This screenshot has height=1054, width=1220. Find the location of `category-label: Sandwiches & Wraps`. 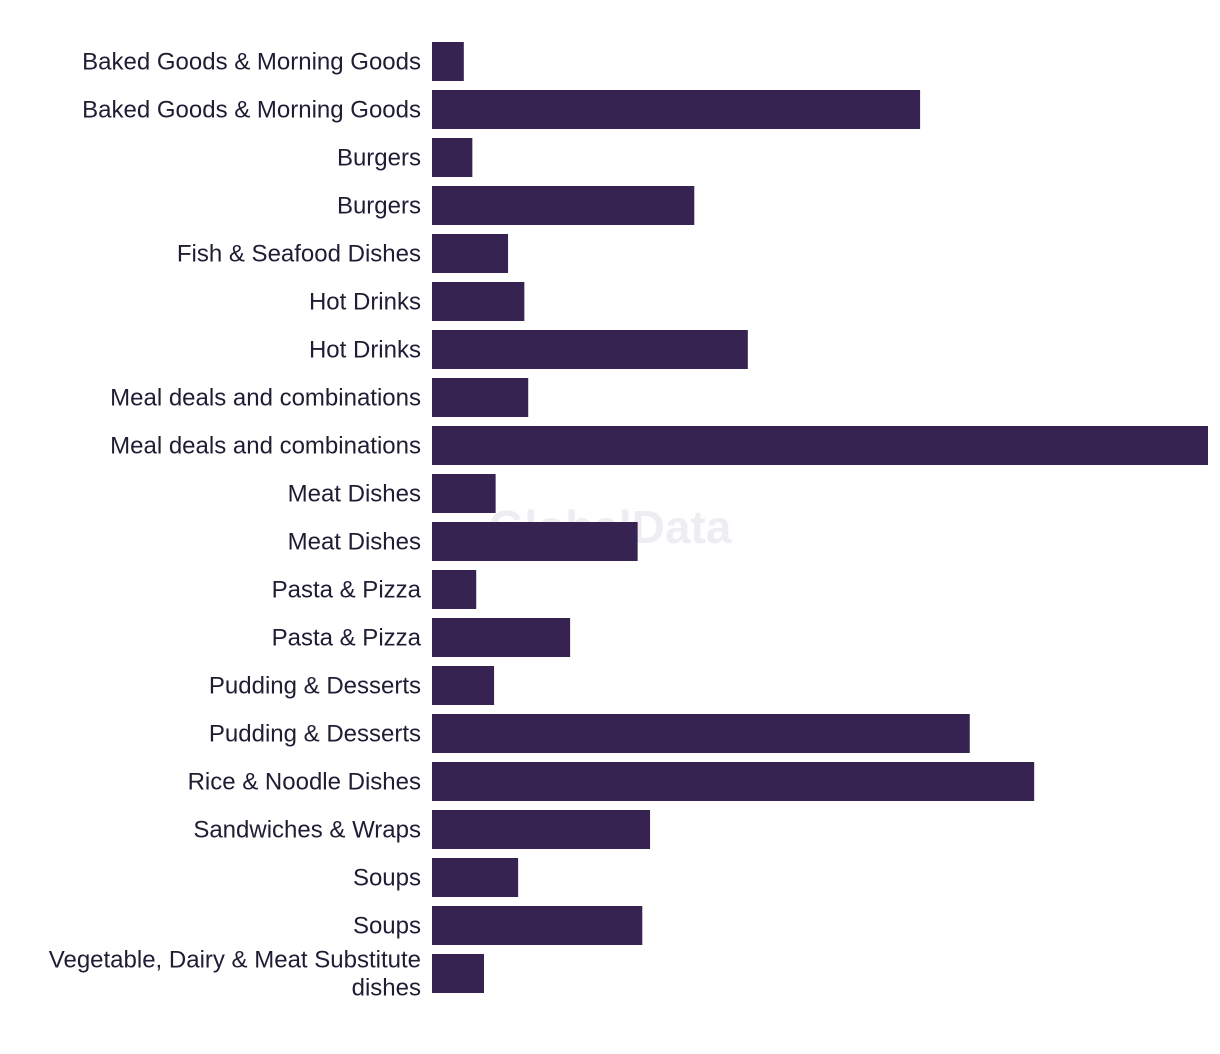

category-label: Sandwiches & Wraps is located at coordinates (307, 830).